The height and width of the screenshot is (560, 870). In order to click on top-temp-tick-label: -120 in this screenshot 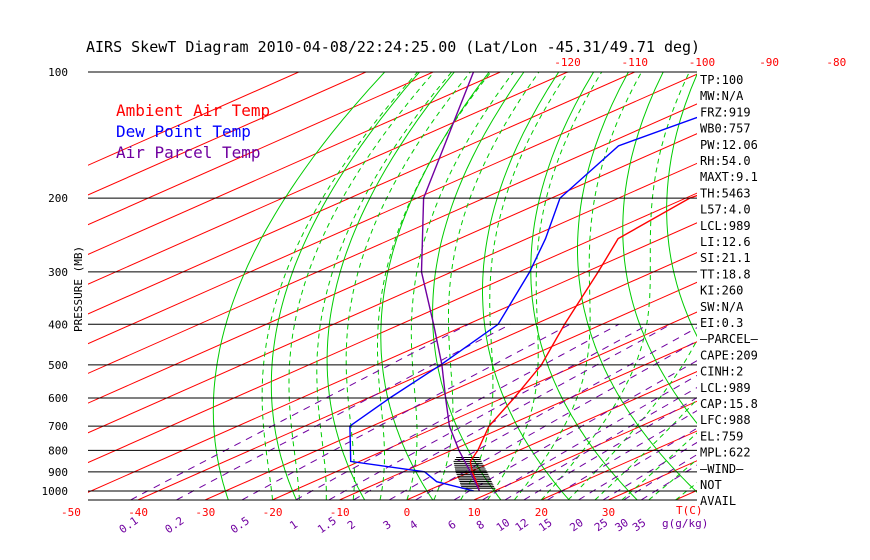, I will do `click(567, 62)`.